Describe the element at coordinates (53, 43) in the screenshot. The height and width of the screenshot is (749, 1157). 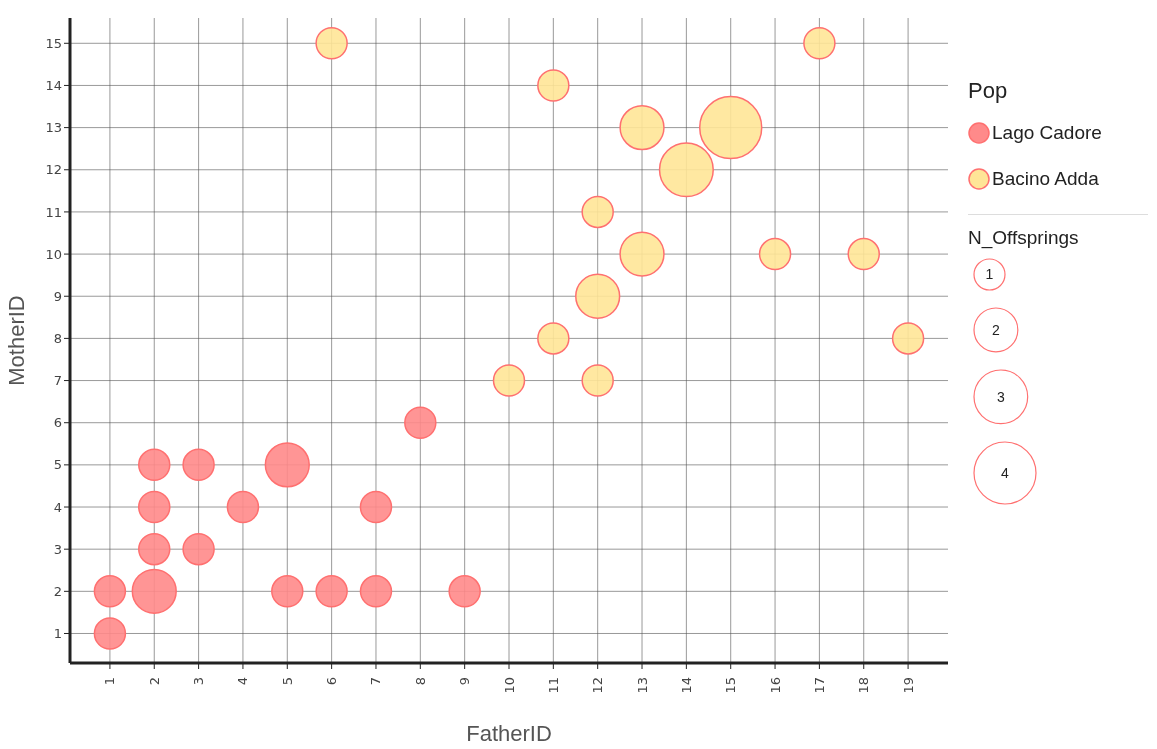
I see `y-tick-label: 15` at that location.